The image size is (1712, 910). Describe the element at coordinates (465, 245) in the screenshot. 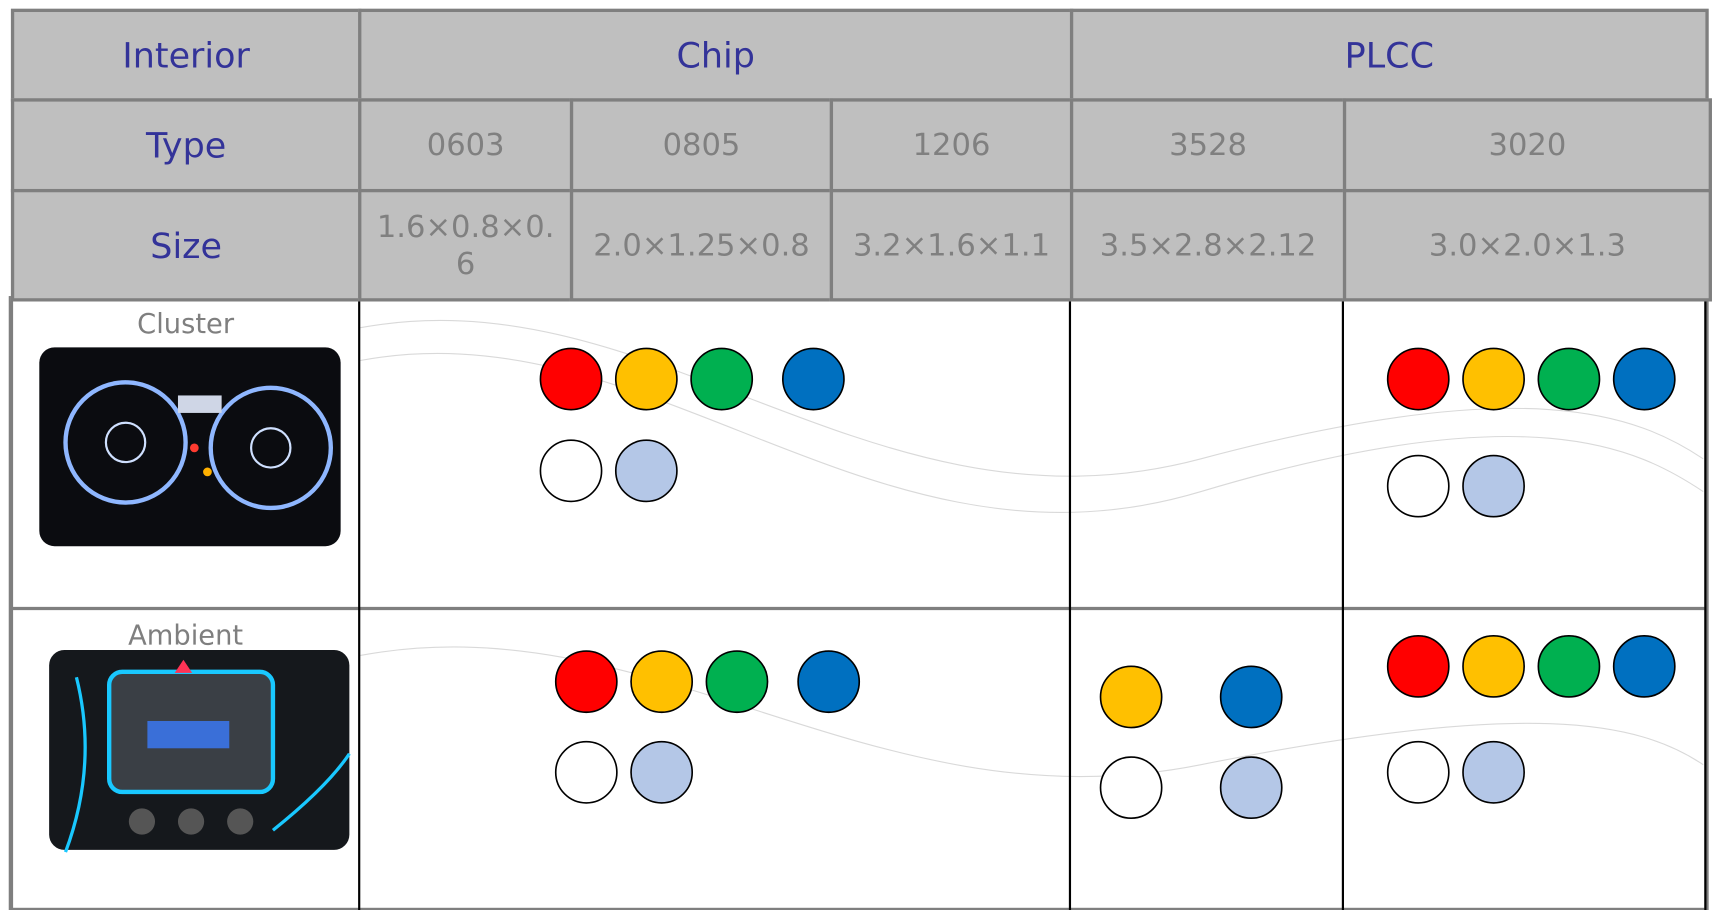

I see `size-cell: 1.6×0.8×0.6` at that location.